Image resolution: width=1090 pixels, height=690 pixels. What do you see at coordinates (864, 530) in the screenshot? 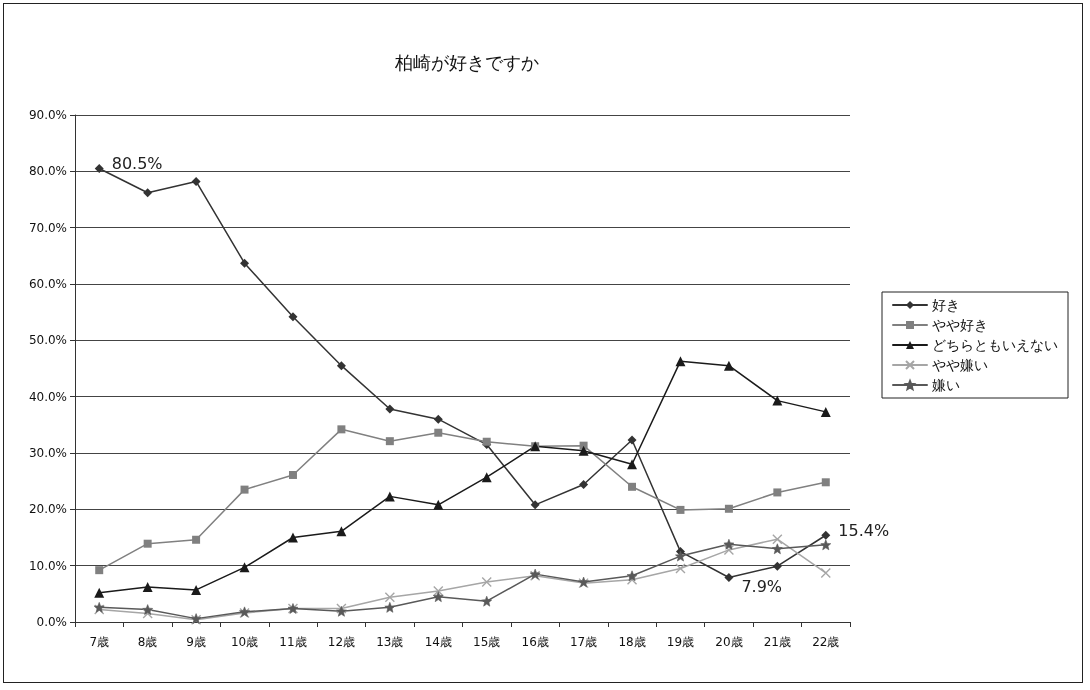
I see `data-label: 15.4%` at bounding box center [864, 530].